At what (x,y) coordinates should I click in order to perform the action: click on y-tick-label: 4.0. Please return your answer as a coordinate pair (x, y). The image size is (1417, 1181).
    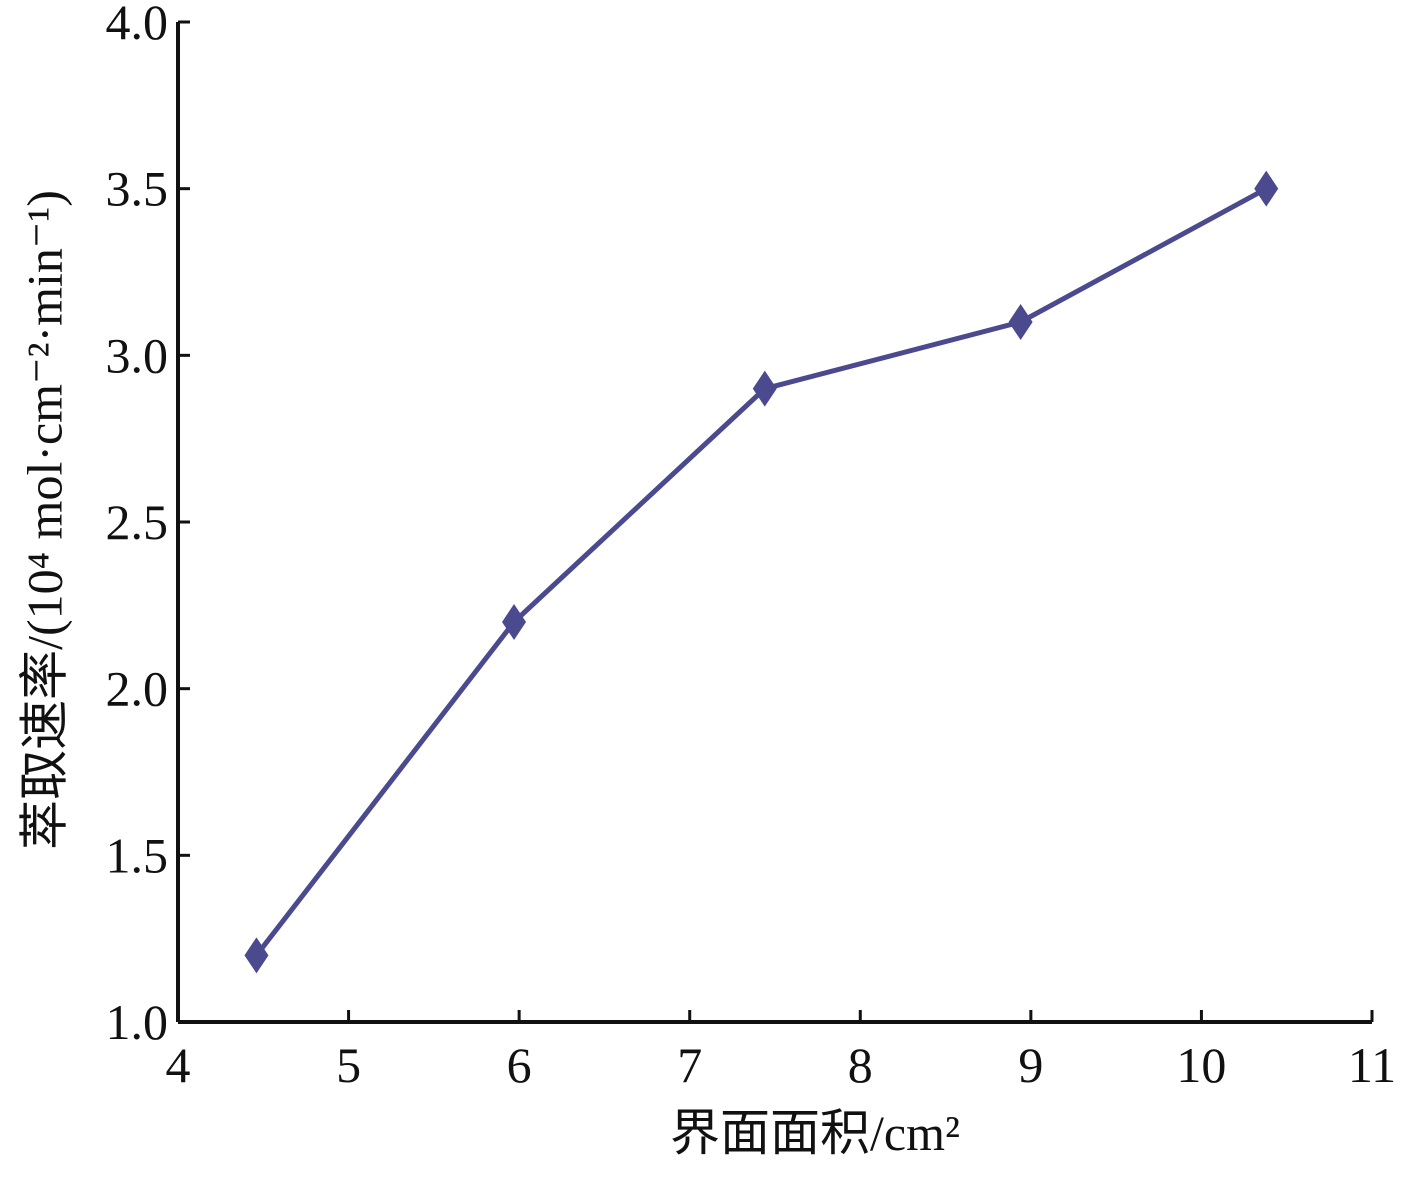
    Looking at the image, I should click on (137, 25).